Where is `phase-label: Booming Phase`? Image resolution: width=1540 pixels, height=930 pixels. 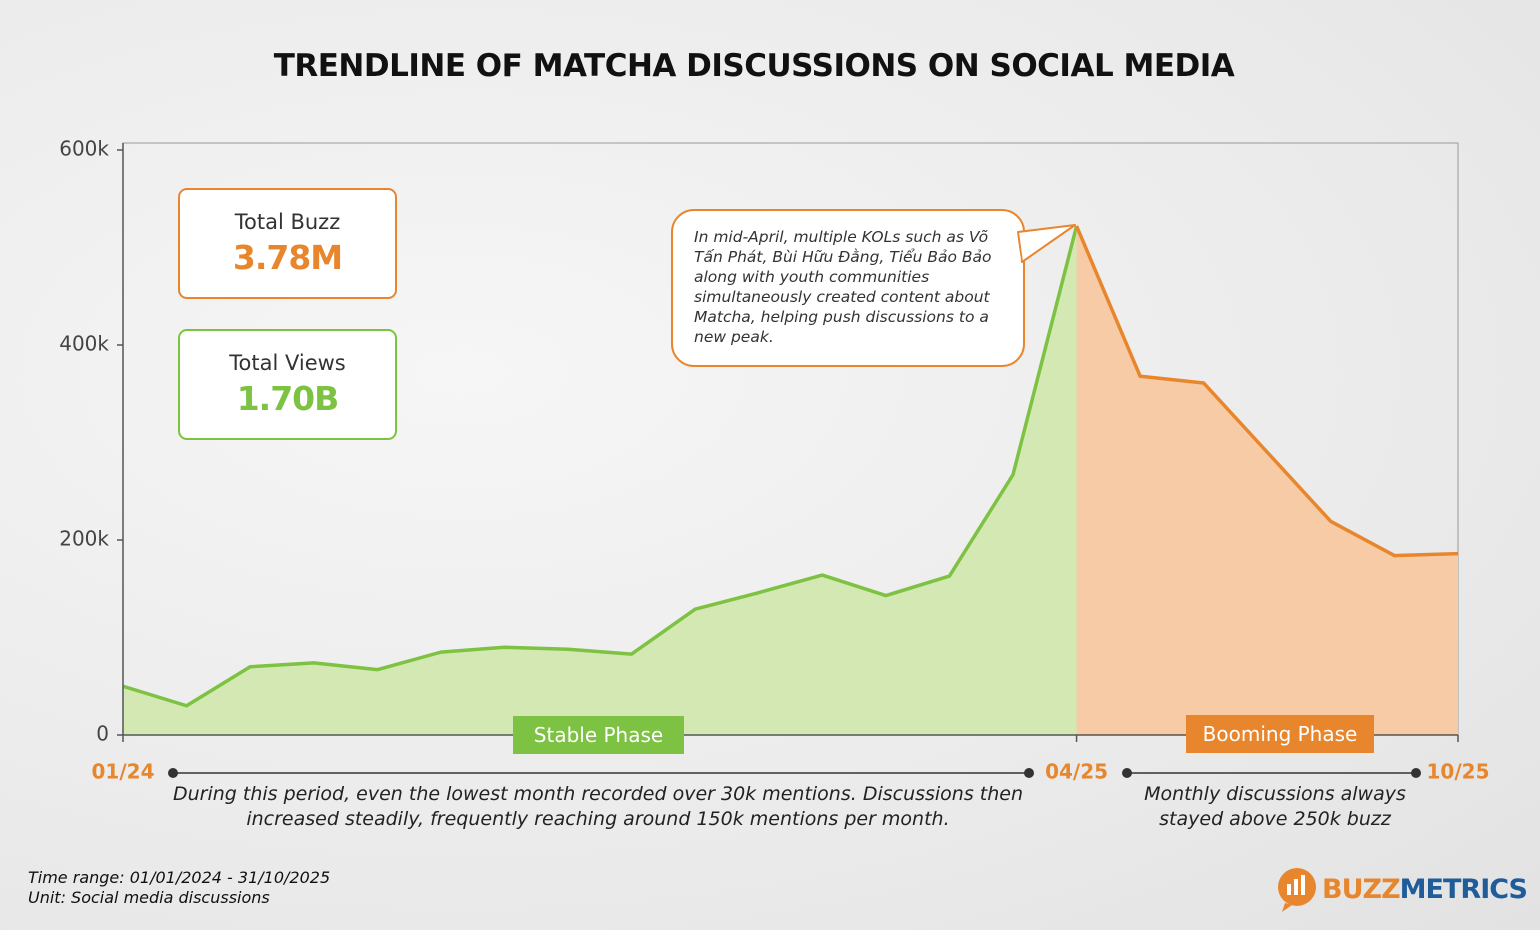 phase-label: Booming Phase is located at coordinates (1280, 734).